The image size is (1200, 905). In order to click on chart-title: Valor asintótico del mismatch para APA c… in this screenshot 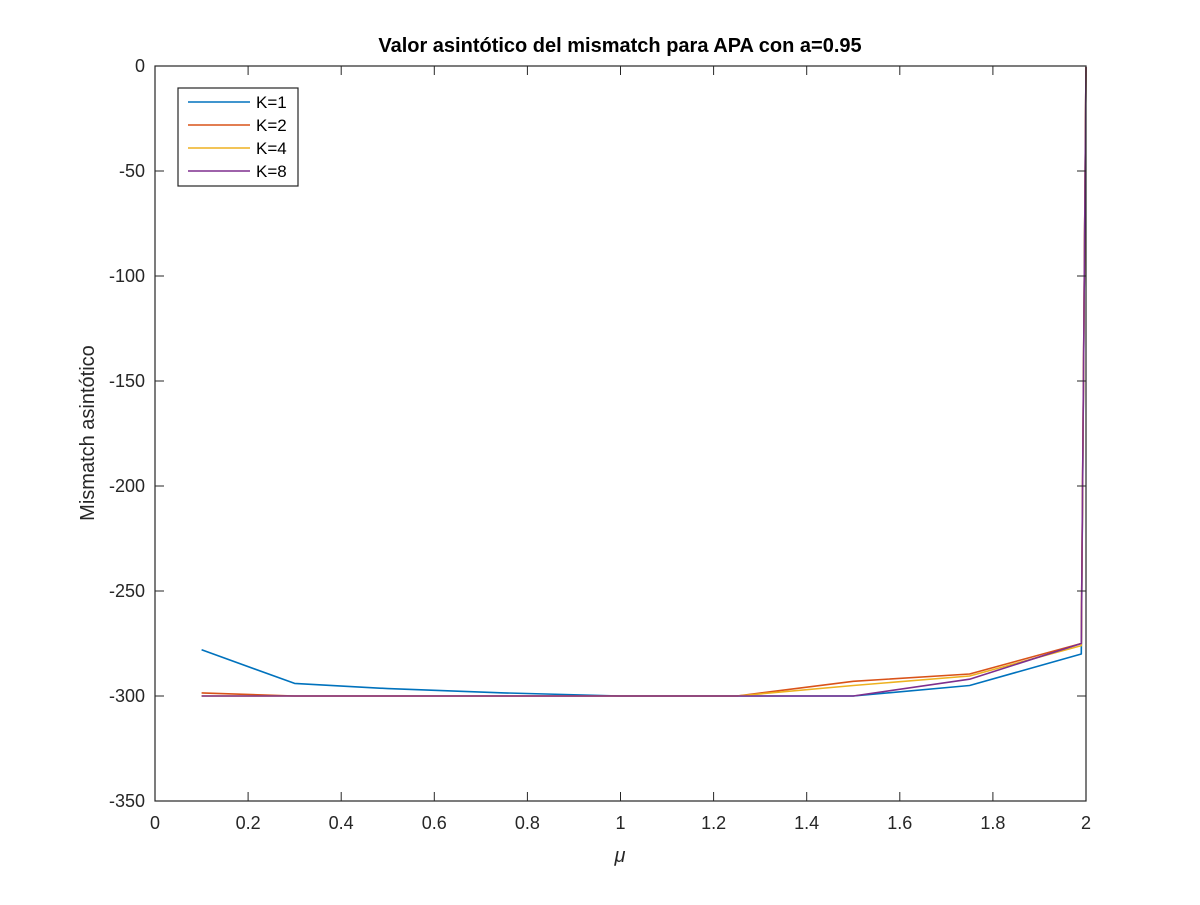, I will do `click(619, 46)`.